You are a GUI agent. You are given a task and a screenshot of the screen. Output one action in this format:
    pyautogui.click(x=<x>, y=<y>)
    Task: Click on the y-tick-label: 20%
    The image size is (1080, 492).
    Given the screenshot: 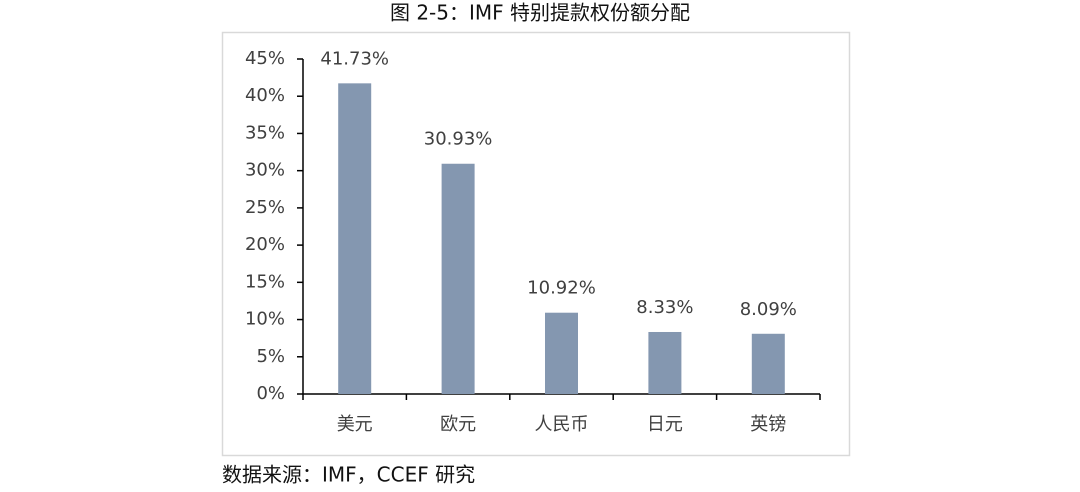 What is the action you would take?
    pyautogui.click(x=265, y=244)
    